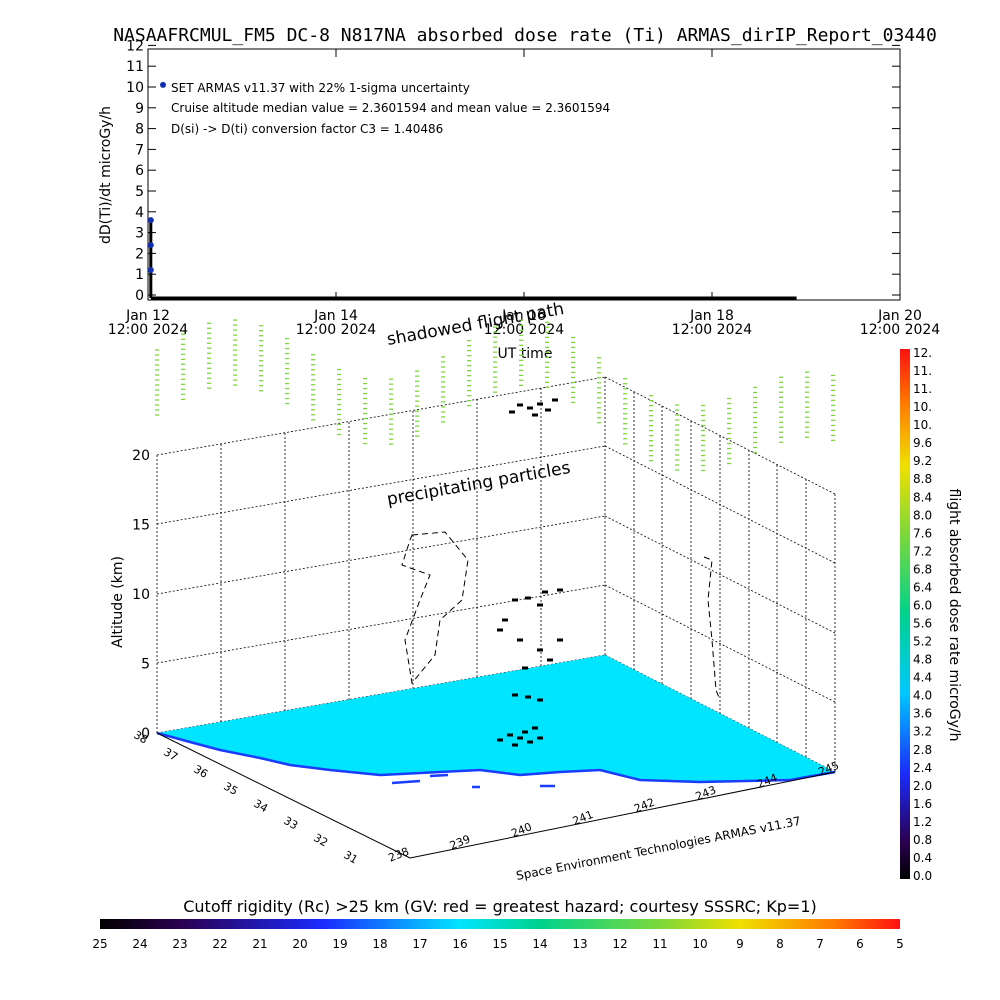 The width and height of the screenshot is (1000, 1000). Describe the element at coordinates (780, 944) in the screenshot. I see `rigidity-colorbar-tick: 8` at that location.